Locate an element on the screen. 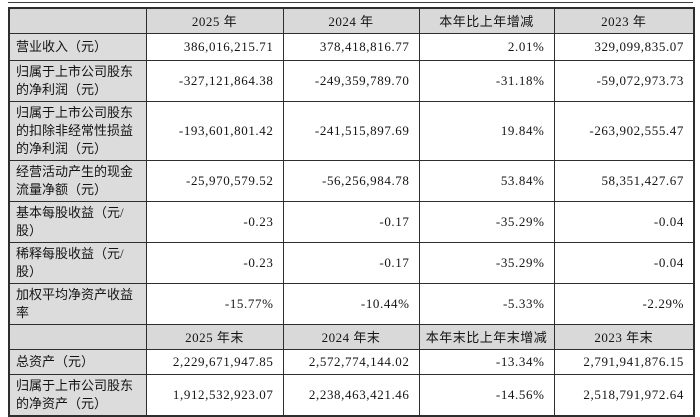  value-cell: 58,351,427.67 is located at coordinates (624, 180).